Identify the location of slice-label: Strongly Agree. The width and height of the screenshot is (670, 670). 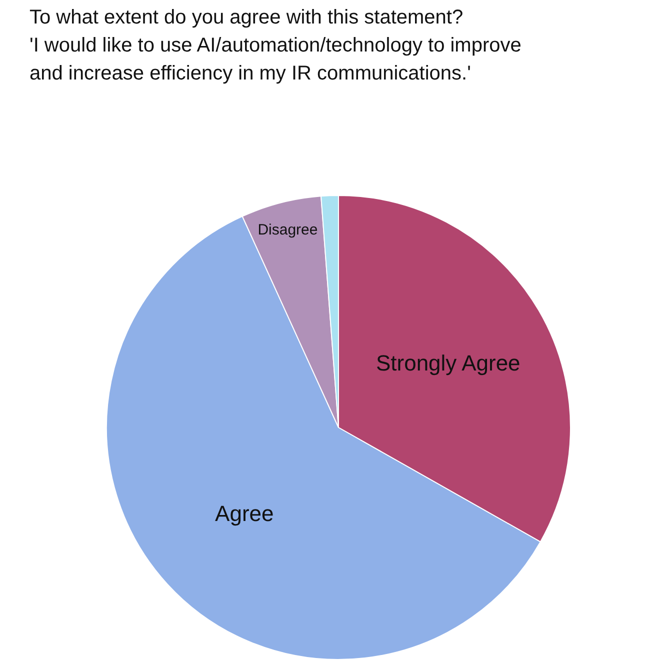
(448, 363).